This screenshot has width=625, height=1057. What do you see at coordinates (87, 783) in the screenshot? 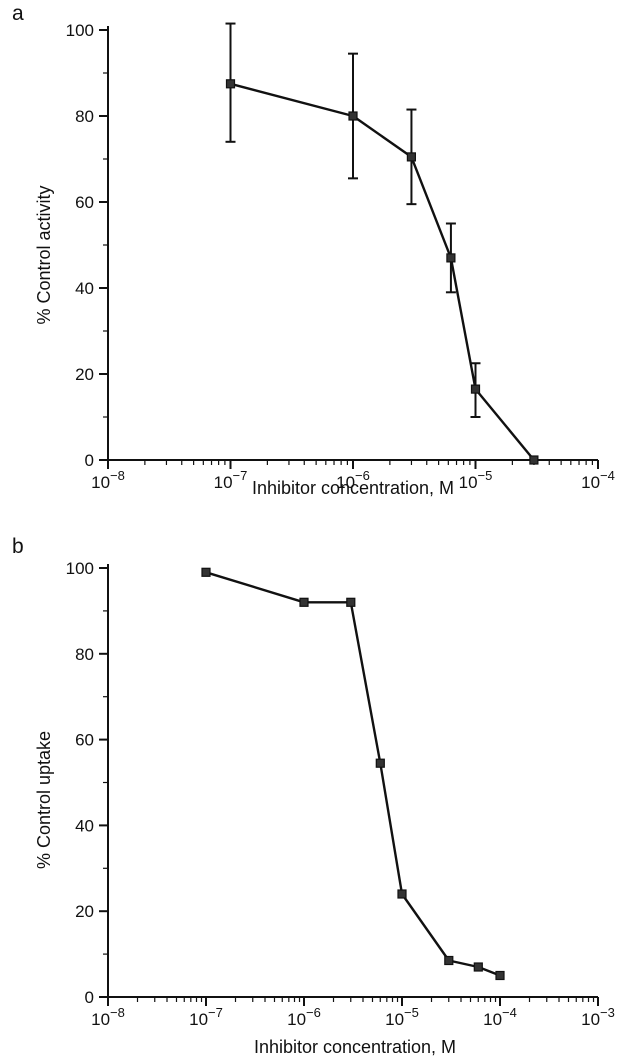
I see `panel-b-y-ticks: 0 20 40 60 80 100` at bounding box center [87, 783].